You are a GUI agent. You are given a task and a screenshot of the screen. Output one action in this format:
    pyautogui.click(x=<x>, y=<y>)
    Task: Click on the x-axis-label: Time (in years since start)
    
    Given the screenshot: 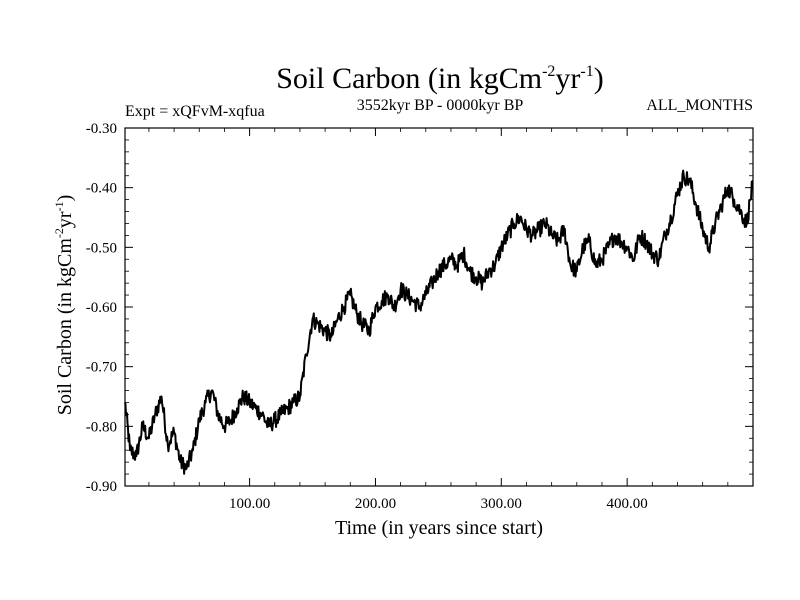 What is the action you would take?
    pyautogui.click(x=439, y=528)
    